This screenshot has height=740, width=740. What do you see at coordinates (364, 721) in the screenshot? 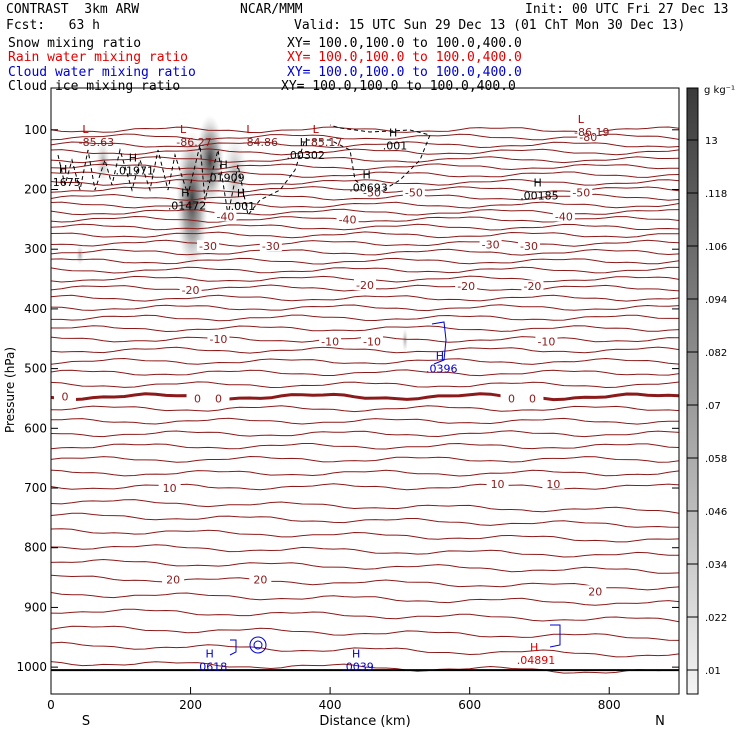
I see `x-axis-label: Distance (km)` at bounding box center [364, 721].